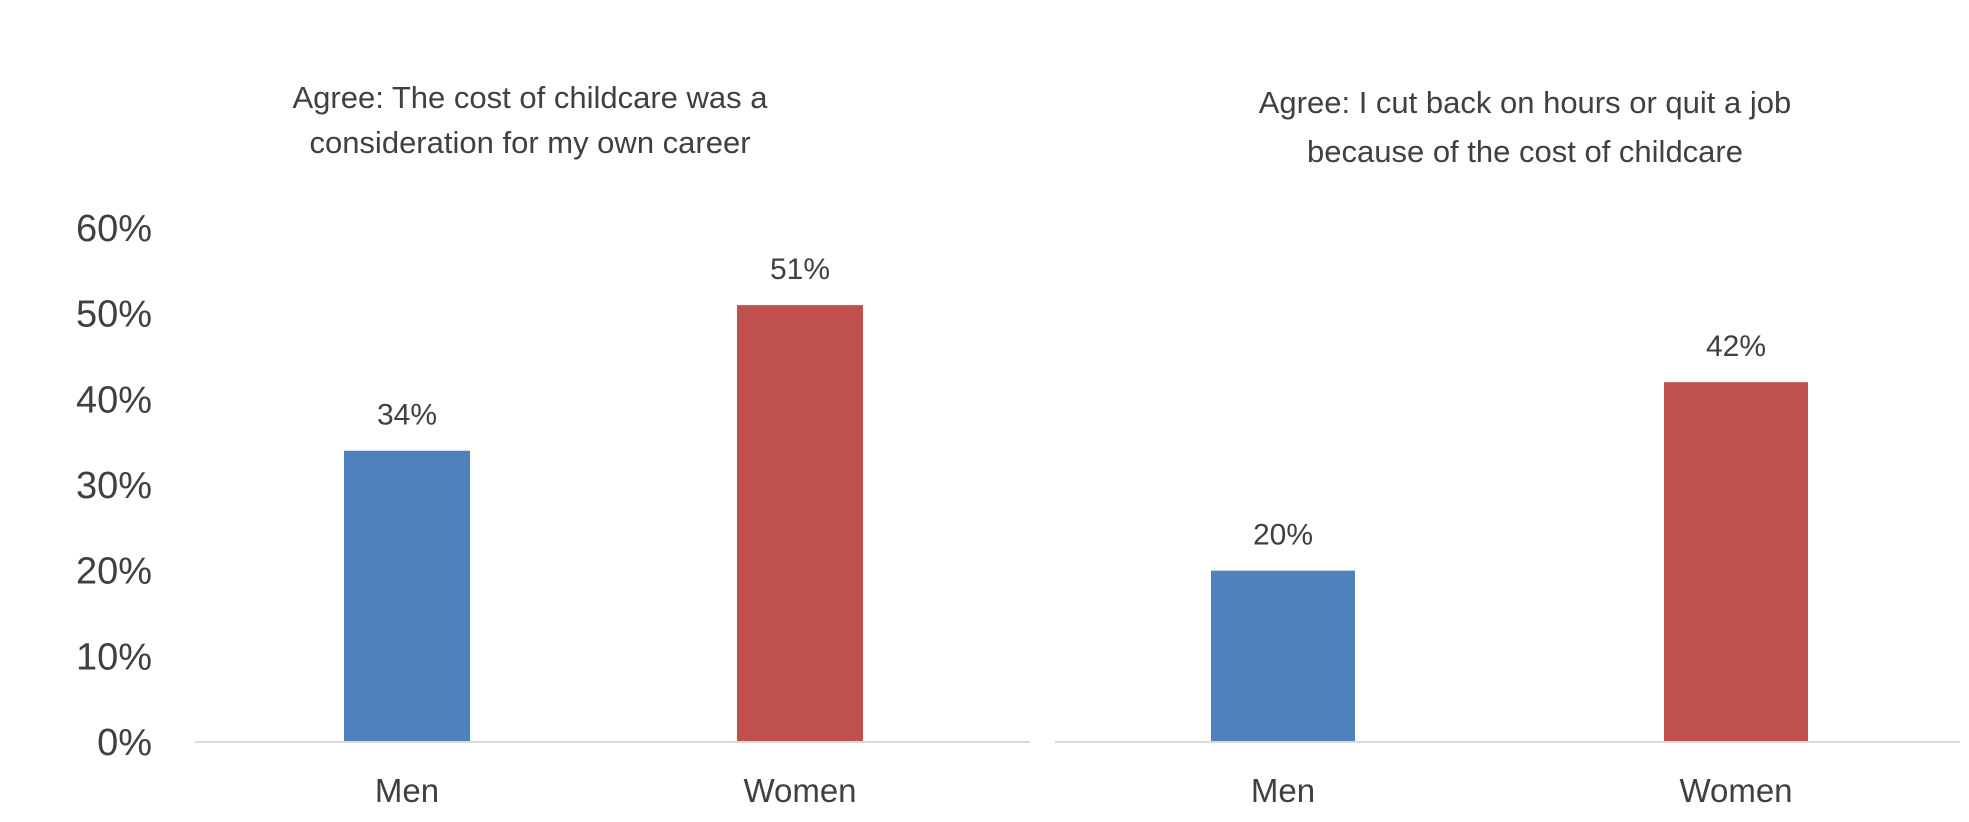  What do you see at coordinates (114, 315) in the screenshot?
I see `y-tick-label: 50%` at bounding box center [114, 315].